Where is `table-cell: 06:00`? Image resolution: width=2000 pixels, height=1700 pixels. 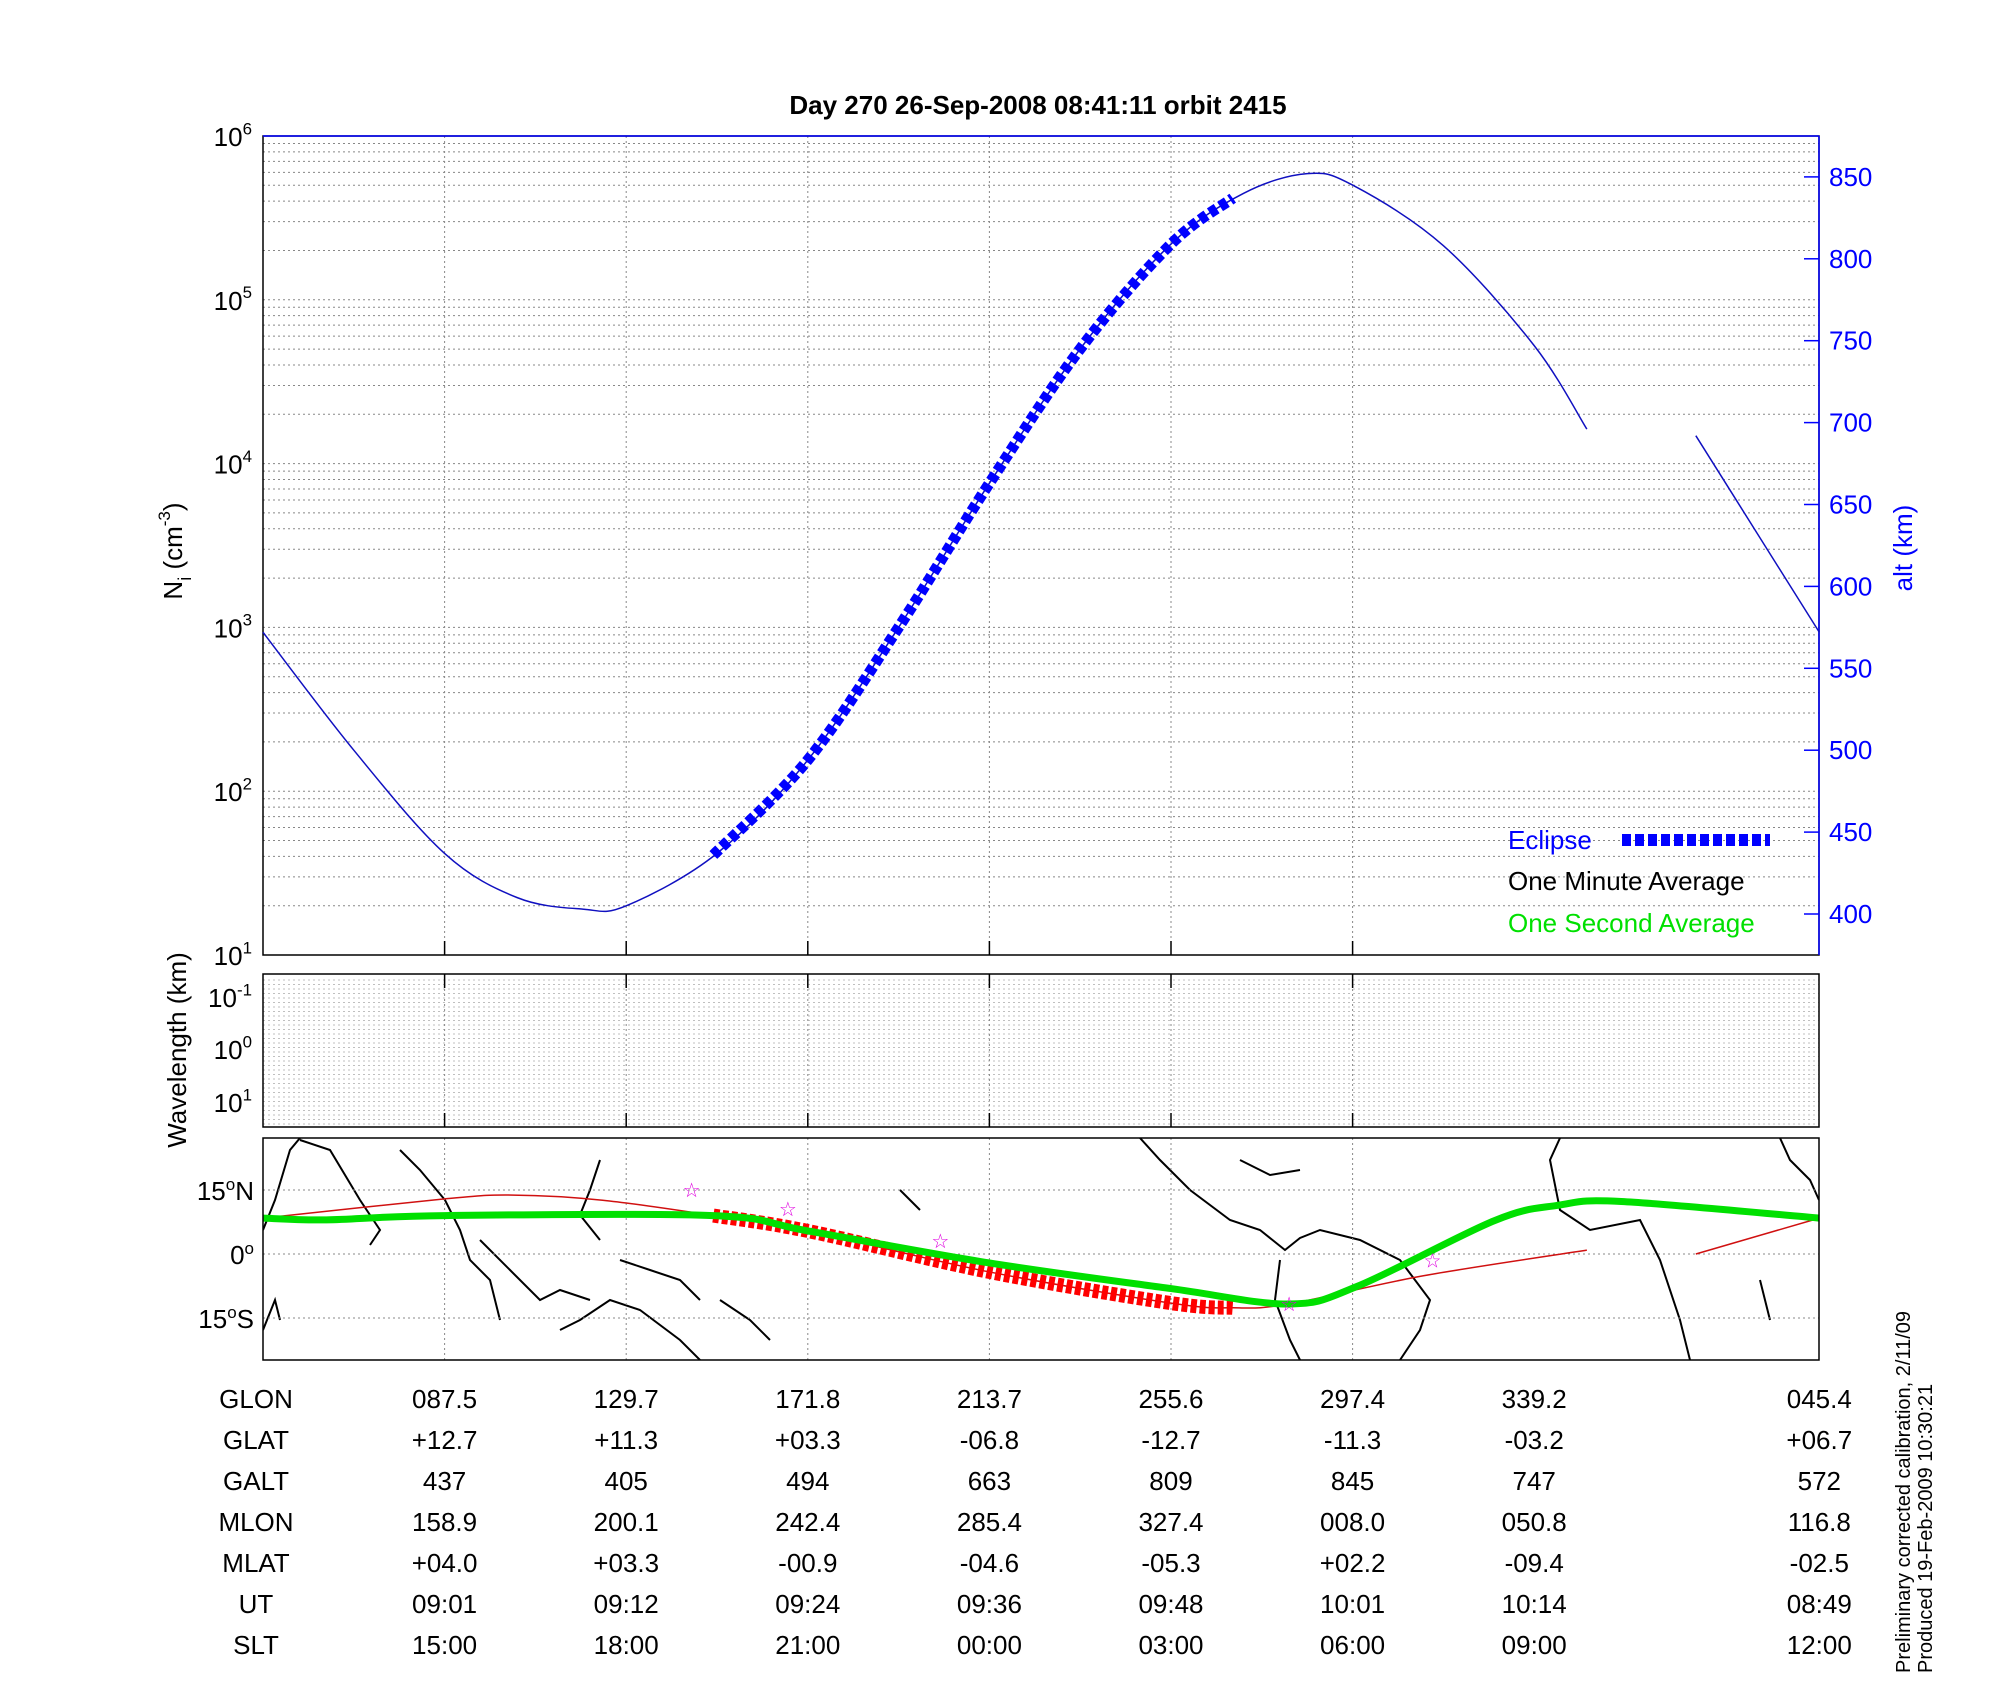
table-cell: 06:00 is located at coordinates (1352, 1645).